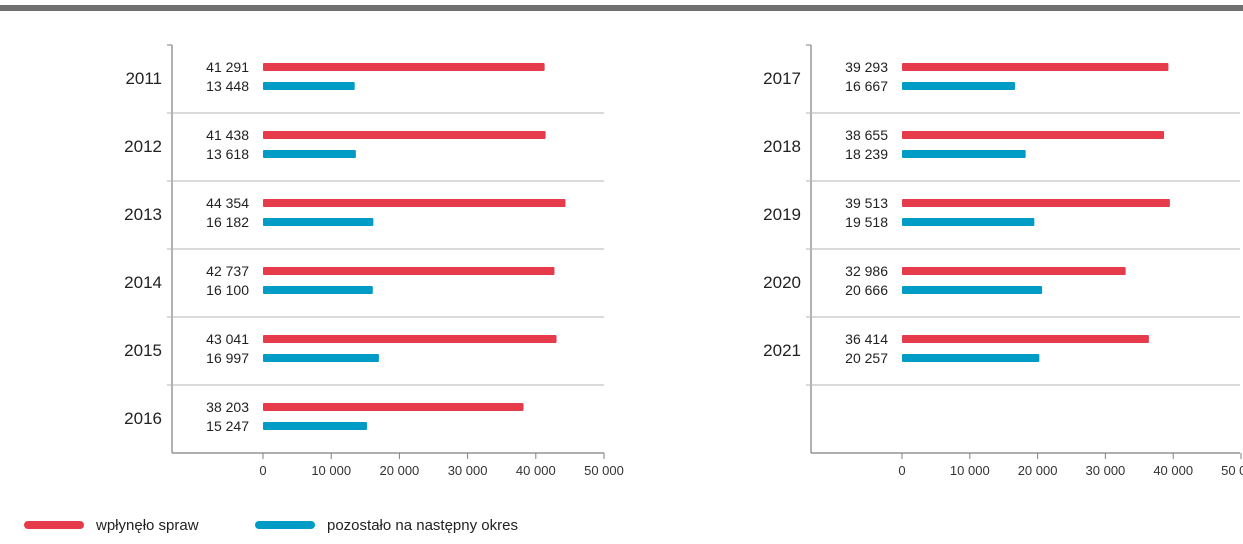 This screenshot has height=544, width=1243. What do you see at coordinates (782, 214) in the screenshot?
I see `category-label: 2019` at bounding box center [782, 214].